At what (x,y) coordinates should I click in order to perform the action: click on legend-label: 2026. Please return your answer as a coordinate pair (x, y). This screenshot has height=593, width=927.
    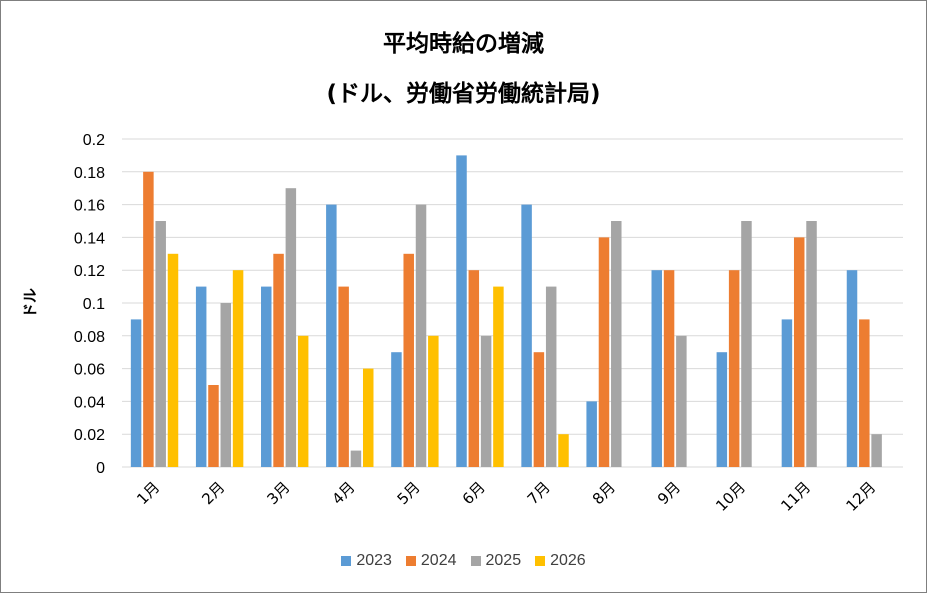
    Looking at the image, I should click on (568, 560).